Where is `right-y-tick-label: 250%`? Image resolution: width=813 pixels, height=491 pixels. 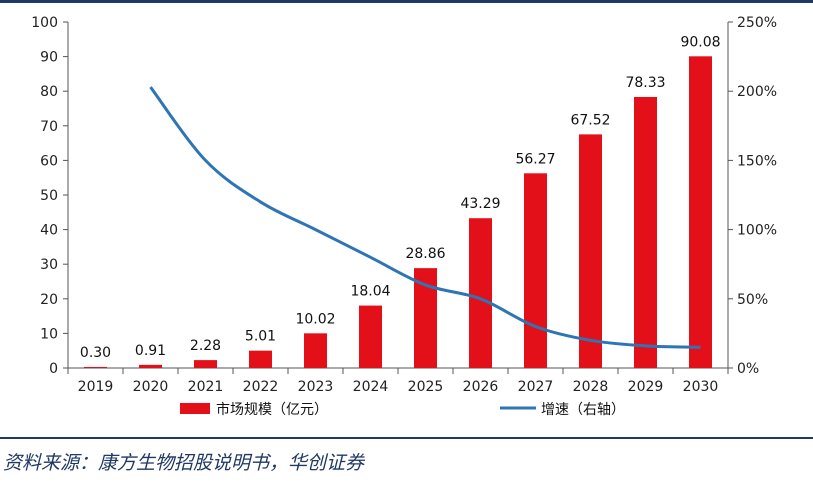 right-y-tick-label: 250% is located at coordinates (757, 23).